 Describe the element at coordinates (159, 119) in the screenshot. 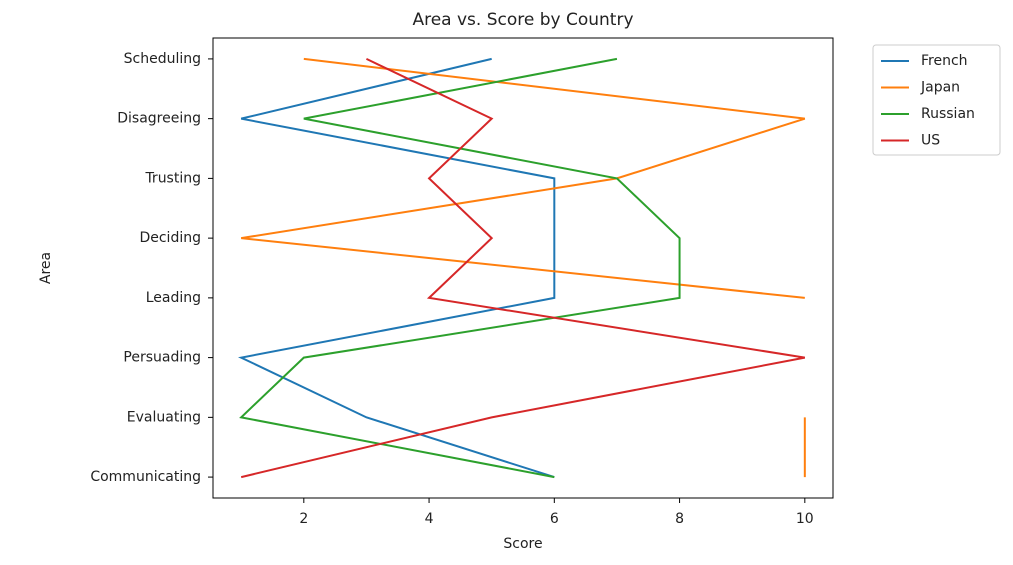

I see `y-tick-label: Disagreeing` at that location.